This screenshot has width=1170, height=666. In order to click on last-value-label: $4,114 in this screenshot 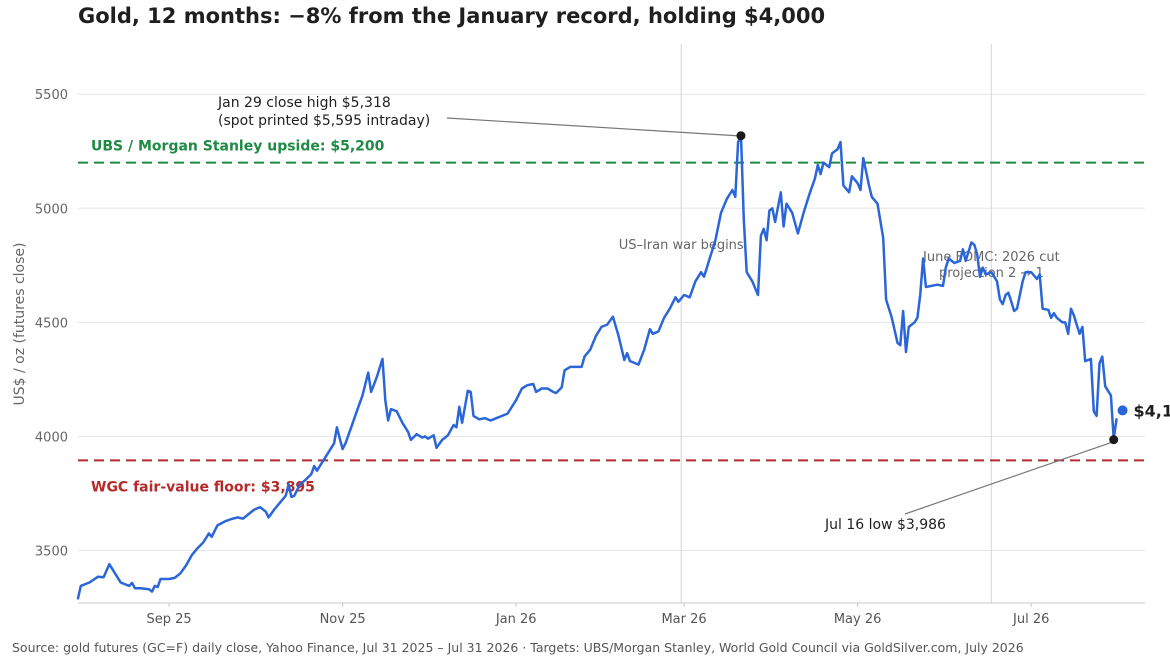, I will do `click(1152, 410)`.